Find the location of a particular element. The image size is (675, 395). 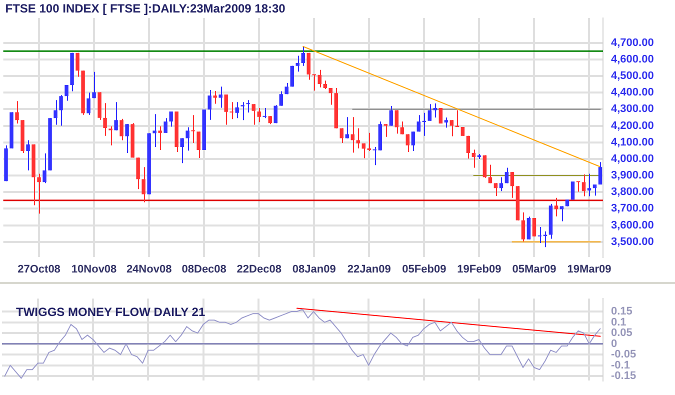

y-tick-label: -0.1 is located at coordinates (620, 365).